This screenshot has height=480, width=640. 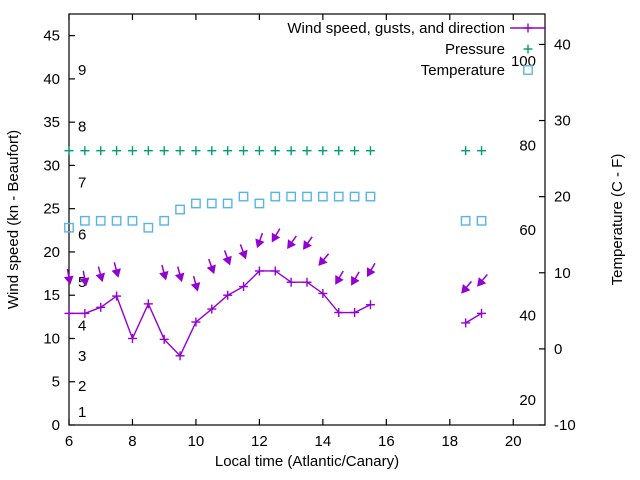 I want to click on x-tick-label: 18, so click(x=449, y=441).